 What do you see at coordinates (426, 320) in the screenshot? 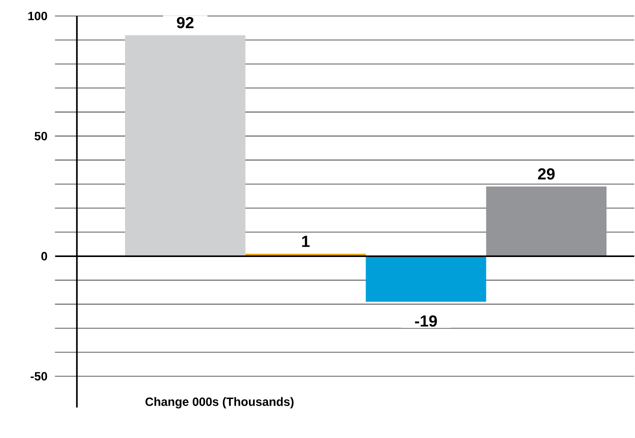
I see `data-label: -19` at bounding box center [426, 320].